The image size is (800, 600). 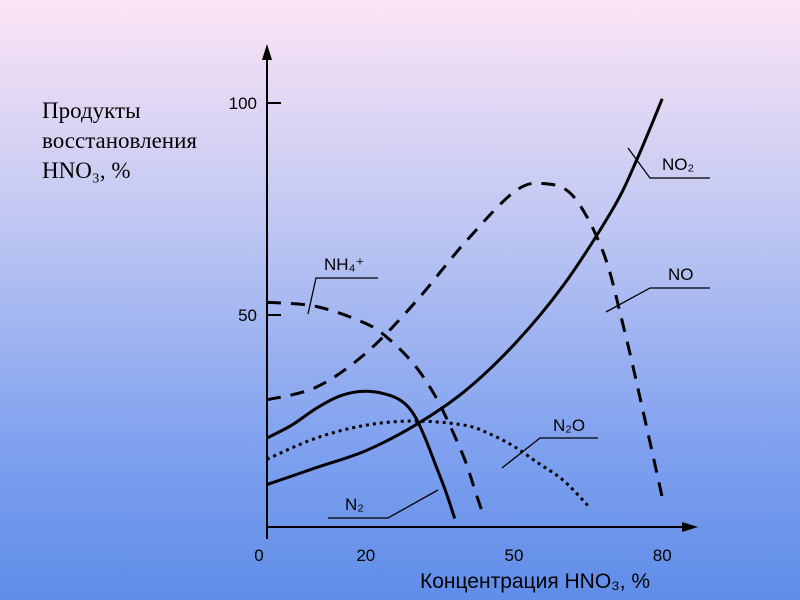 I want to click on annotation-leader-nh4, so click(x=342, y=296).